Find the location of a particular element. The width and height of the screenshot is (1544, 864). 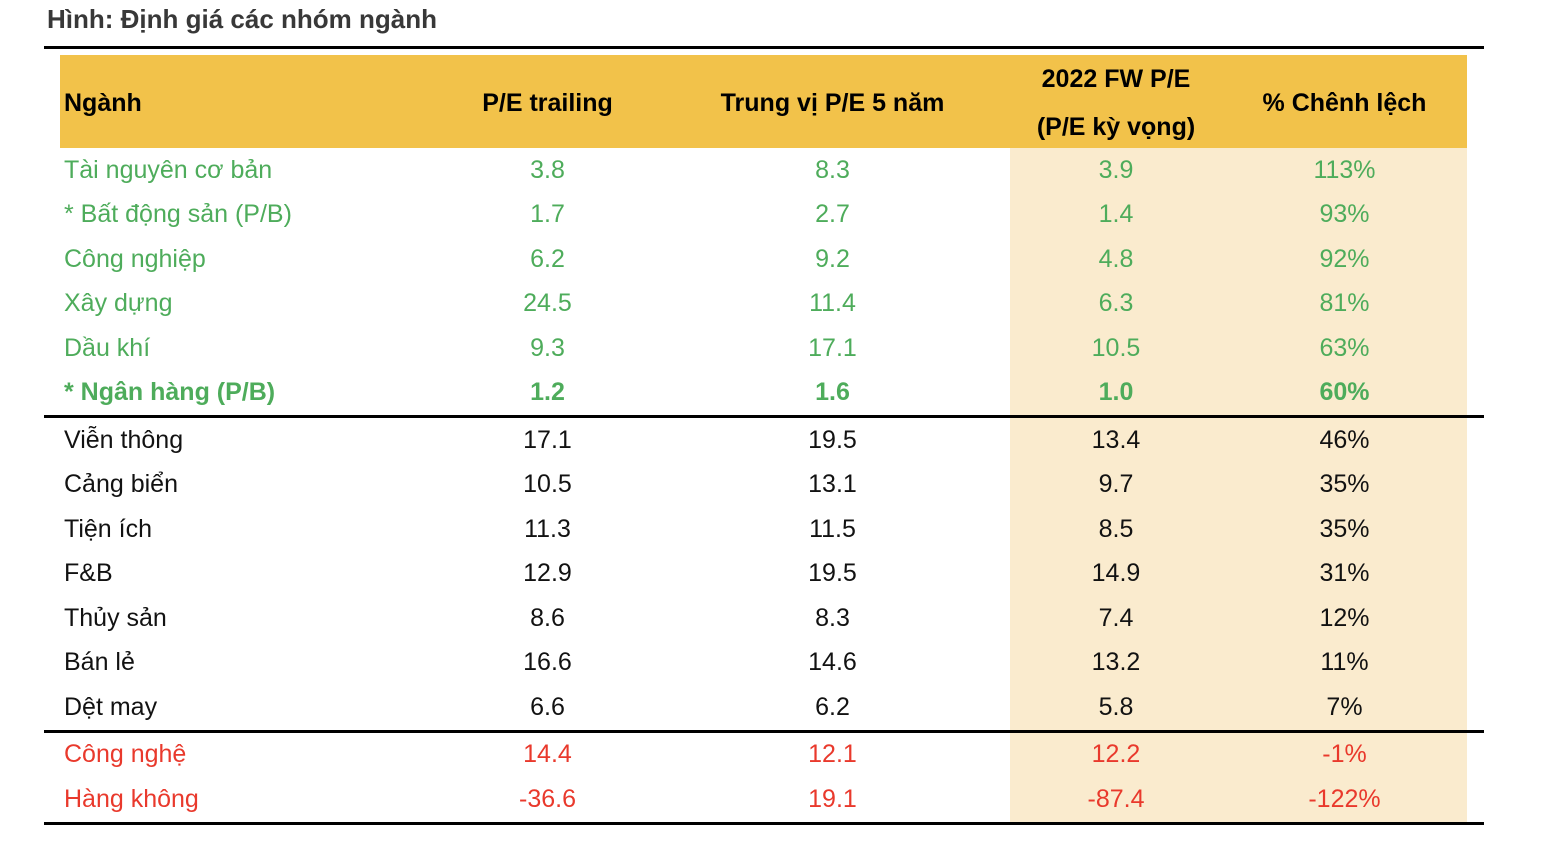

cell-chenh-lech: 12% is located at coordinates (1344, 618).